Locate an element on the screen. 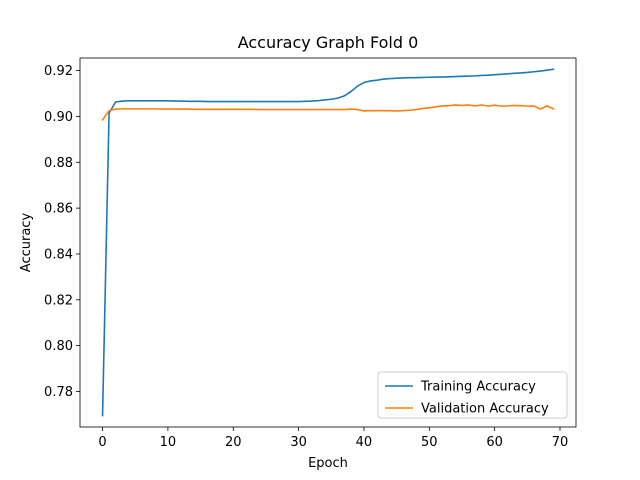 The width and height of the screenshot is (640, 480). x-tick-label: 20 is located at coordinates (233, 442).